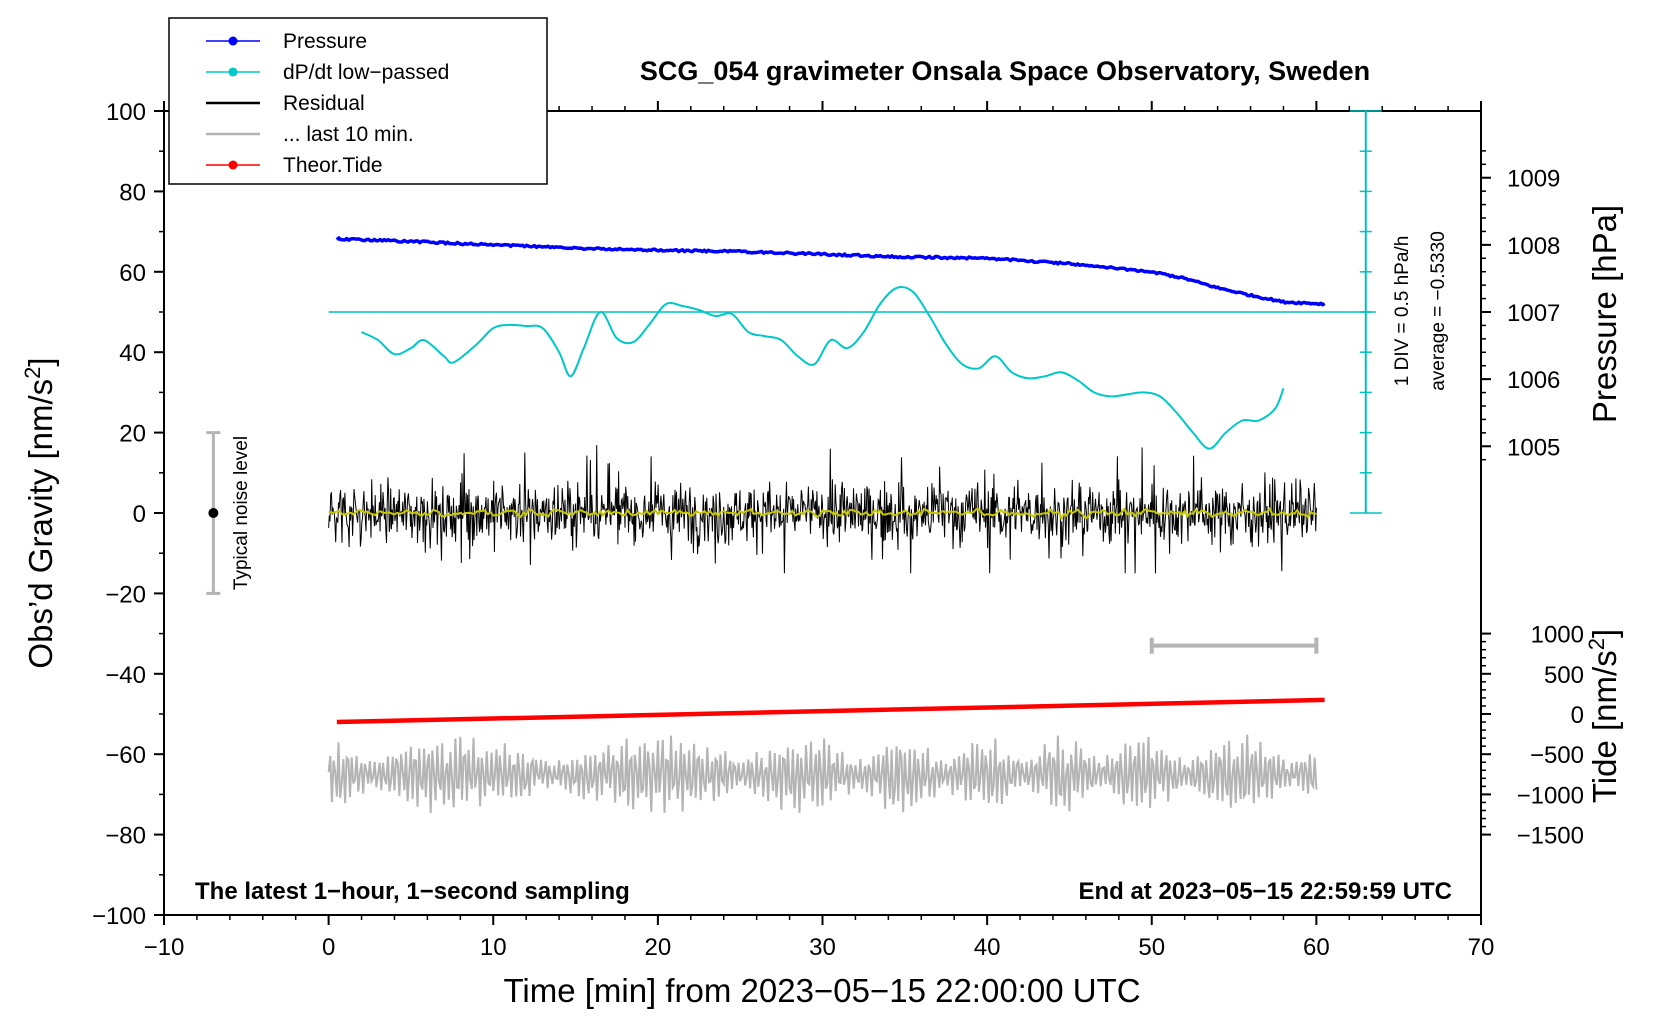 Image resolution: width=1660 pixels, height=1020 pixels. I want to click on y-tick-label: −80, so click(125, 836).